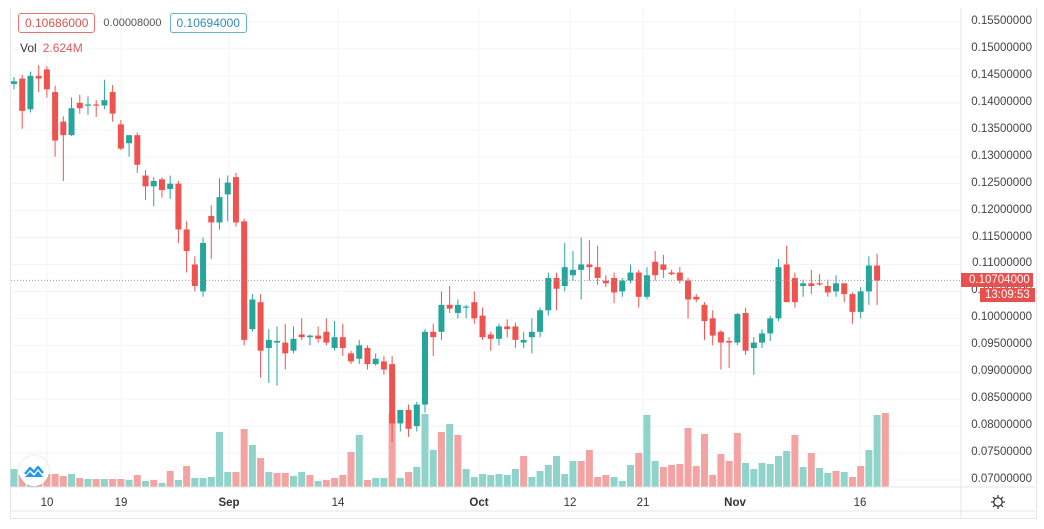  Describe the element at coordinates (1001, 209) in the screenshot. I see `price-axis-label: 0.12000000` at that location.